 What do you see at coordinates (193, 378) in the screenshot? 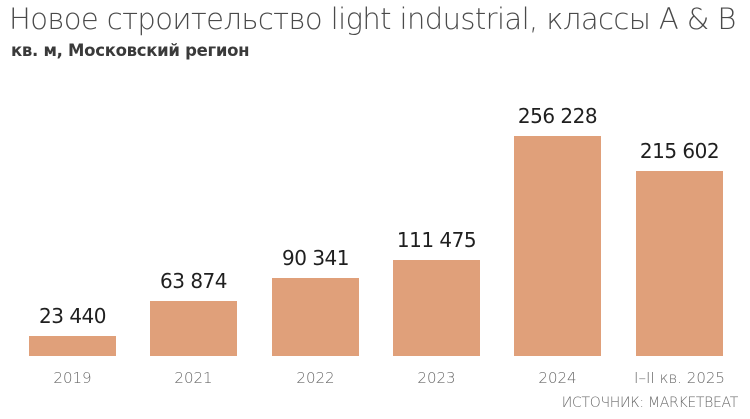
I see `category-label: 2021` at bounding box center [193, 378].